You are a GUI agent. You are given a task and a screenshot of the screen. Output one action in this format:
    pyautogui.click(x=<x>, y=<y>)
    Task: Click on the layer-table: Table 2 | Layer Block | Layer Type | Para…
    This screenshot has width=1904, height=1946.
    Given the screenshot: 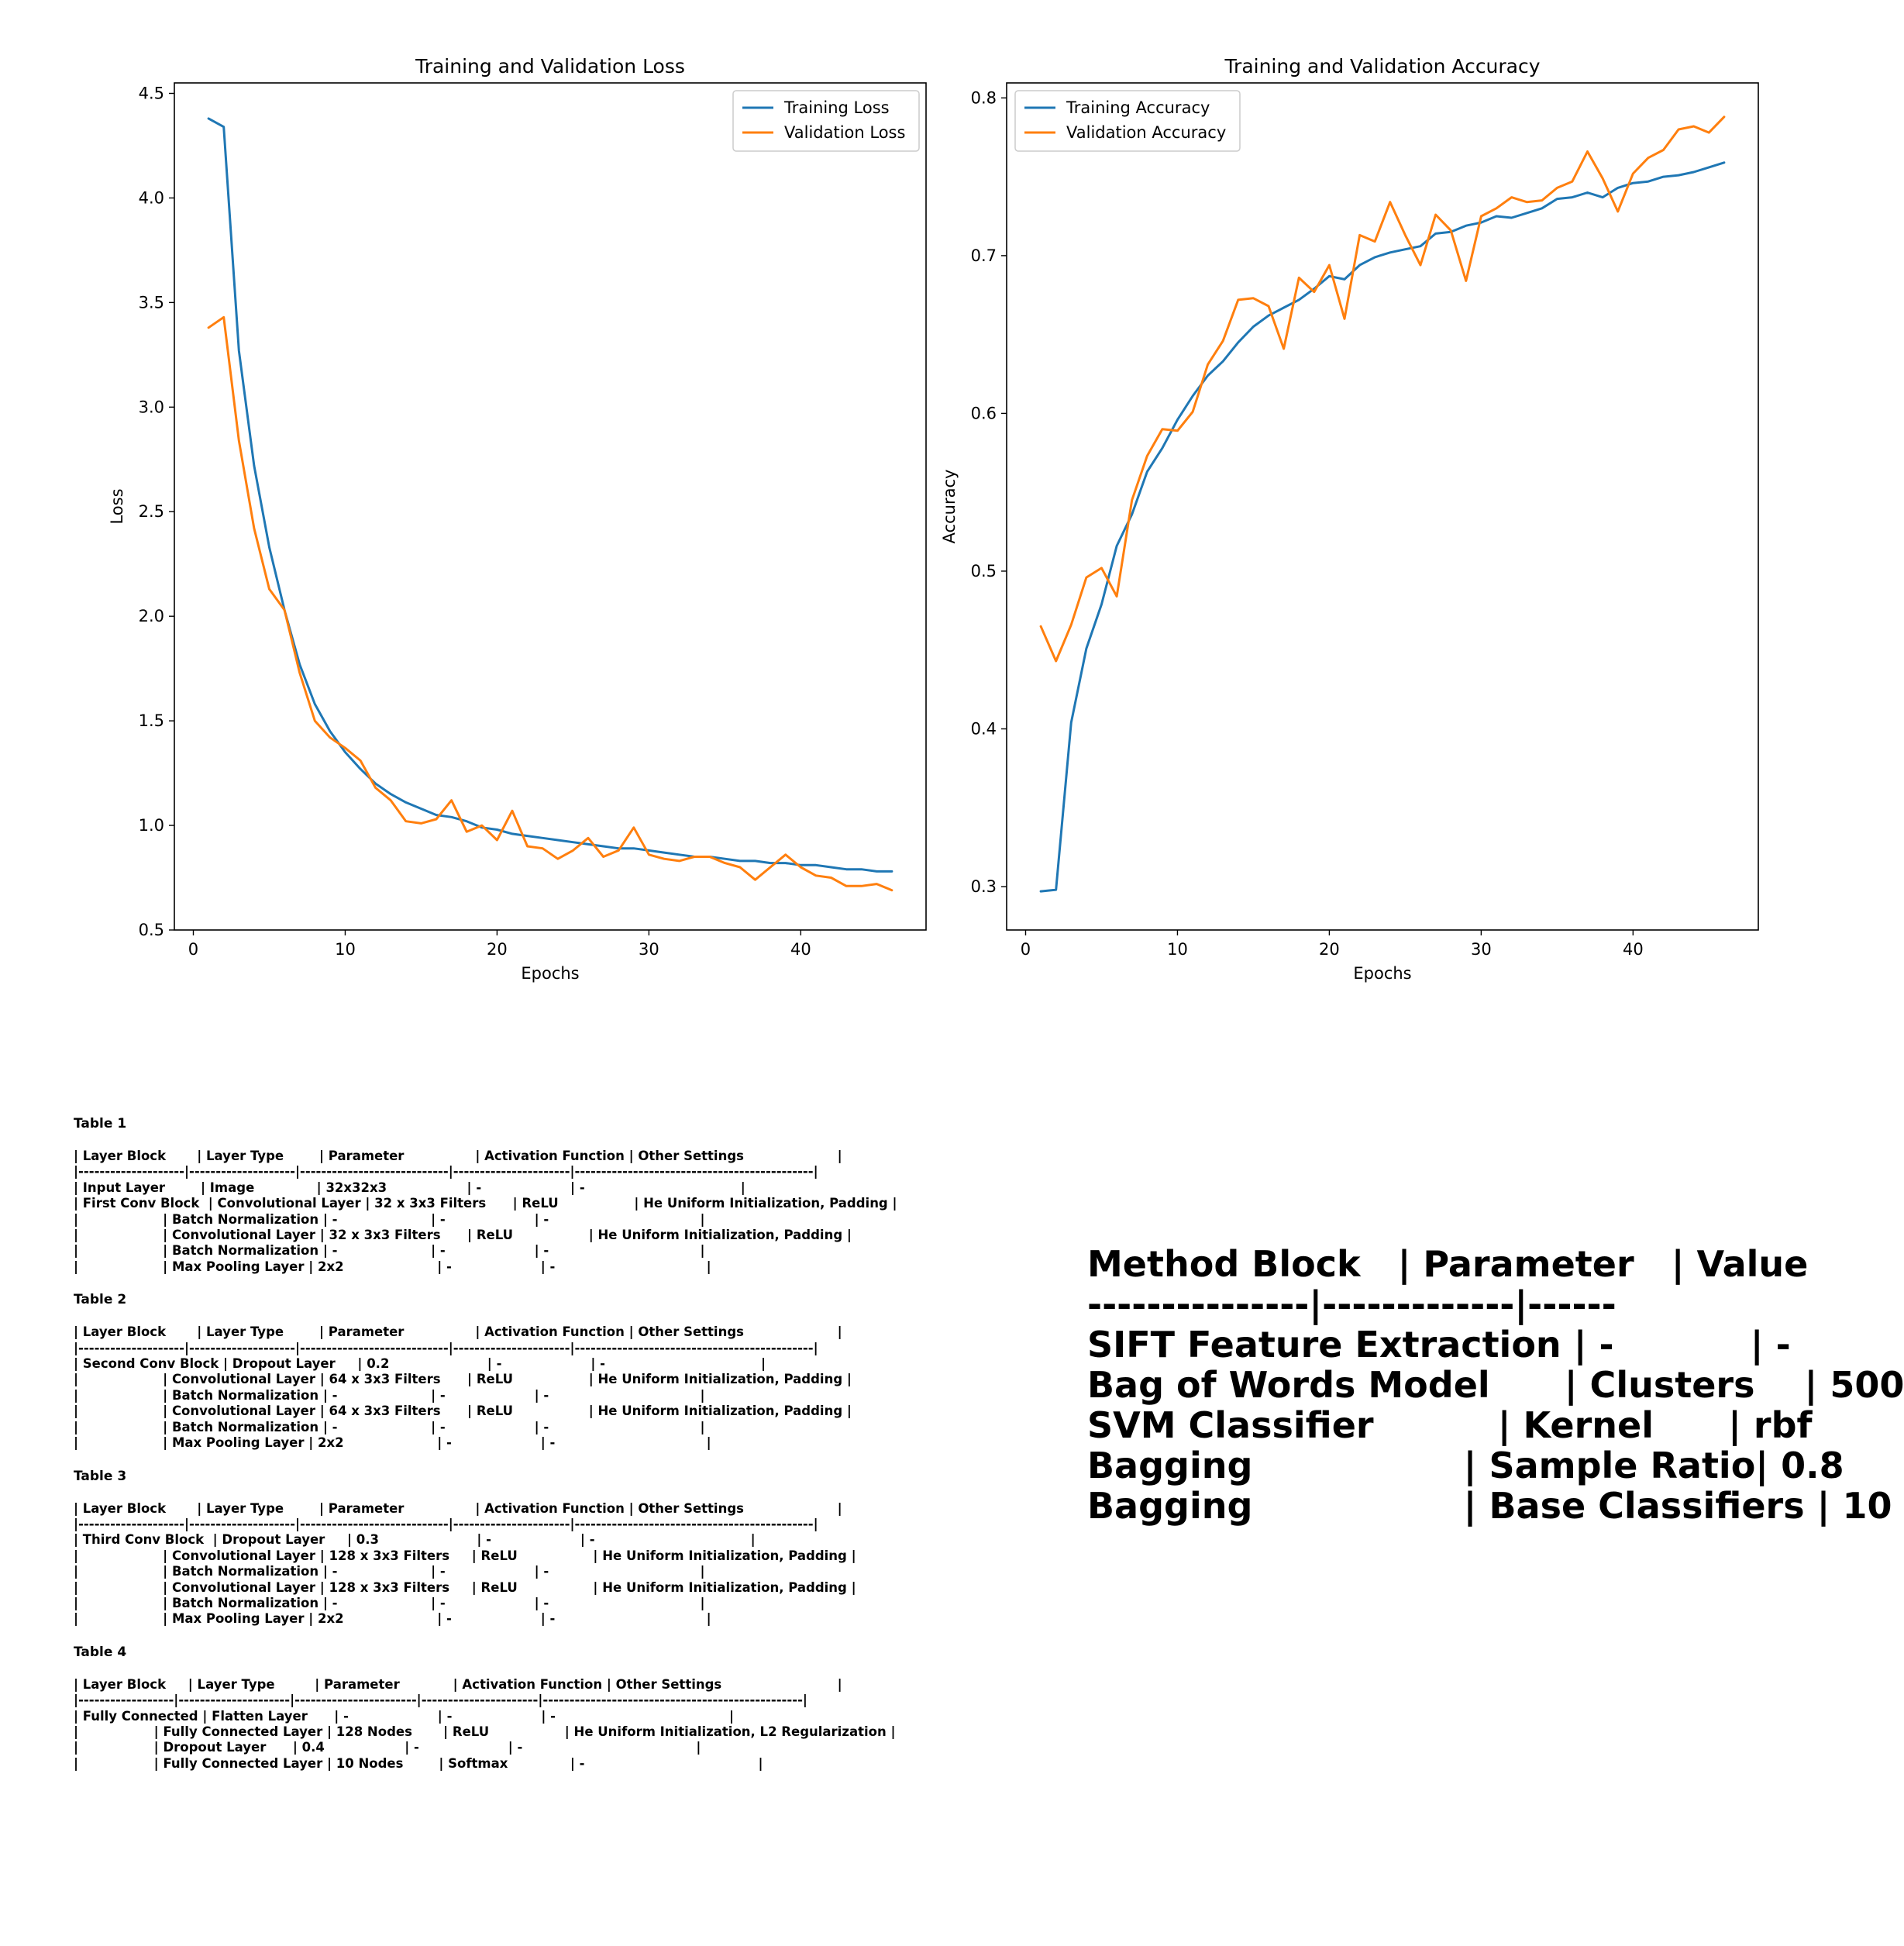 What is the action you would take?
    pyautogui.click(x=519, y=1380)
    